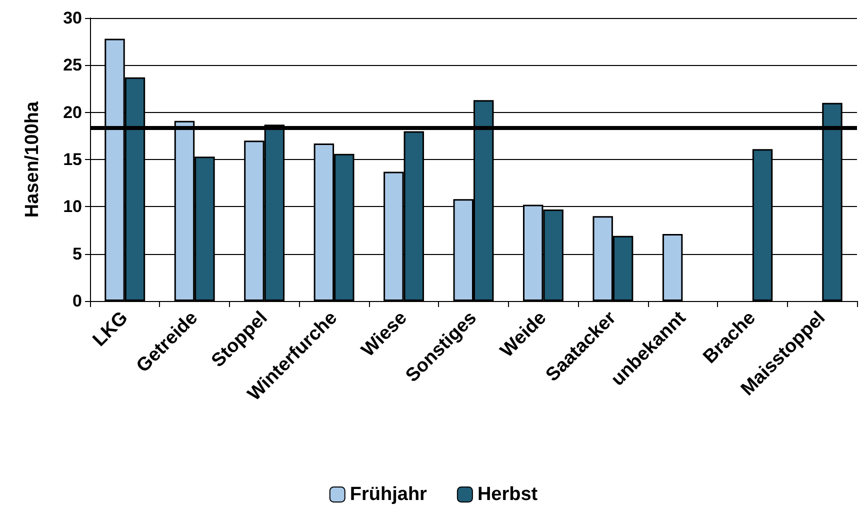  I want to click on y-tick-label: 20, so click(72, 112).